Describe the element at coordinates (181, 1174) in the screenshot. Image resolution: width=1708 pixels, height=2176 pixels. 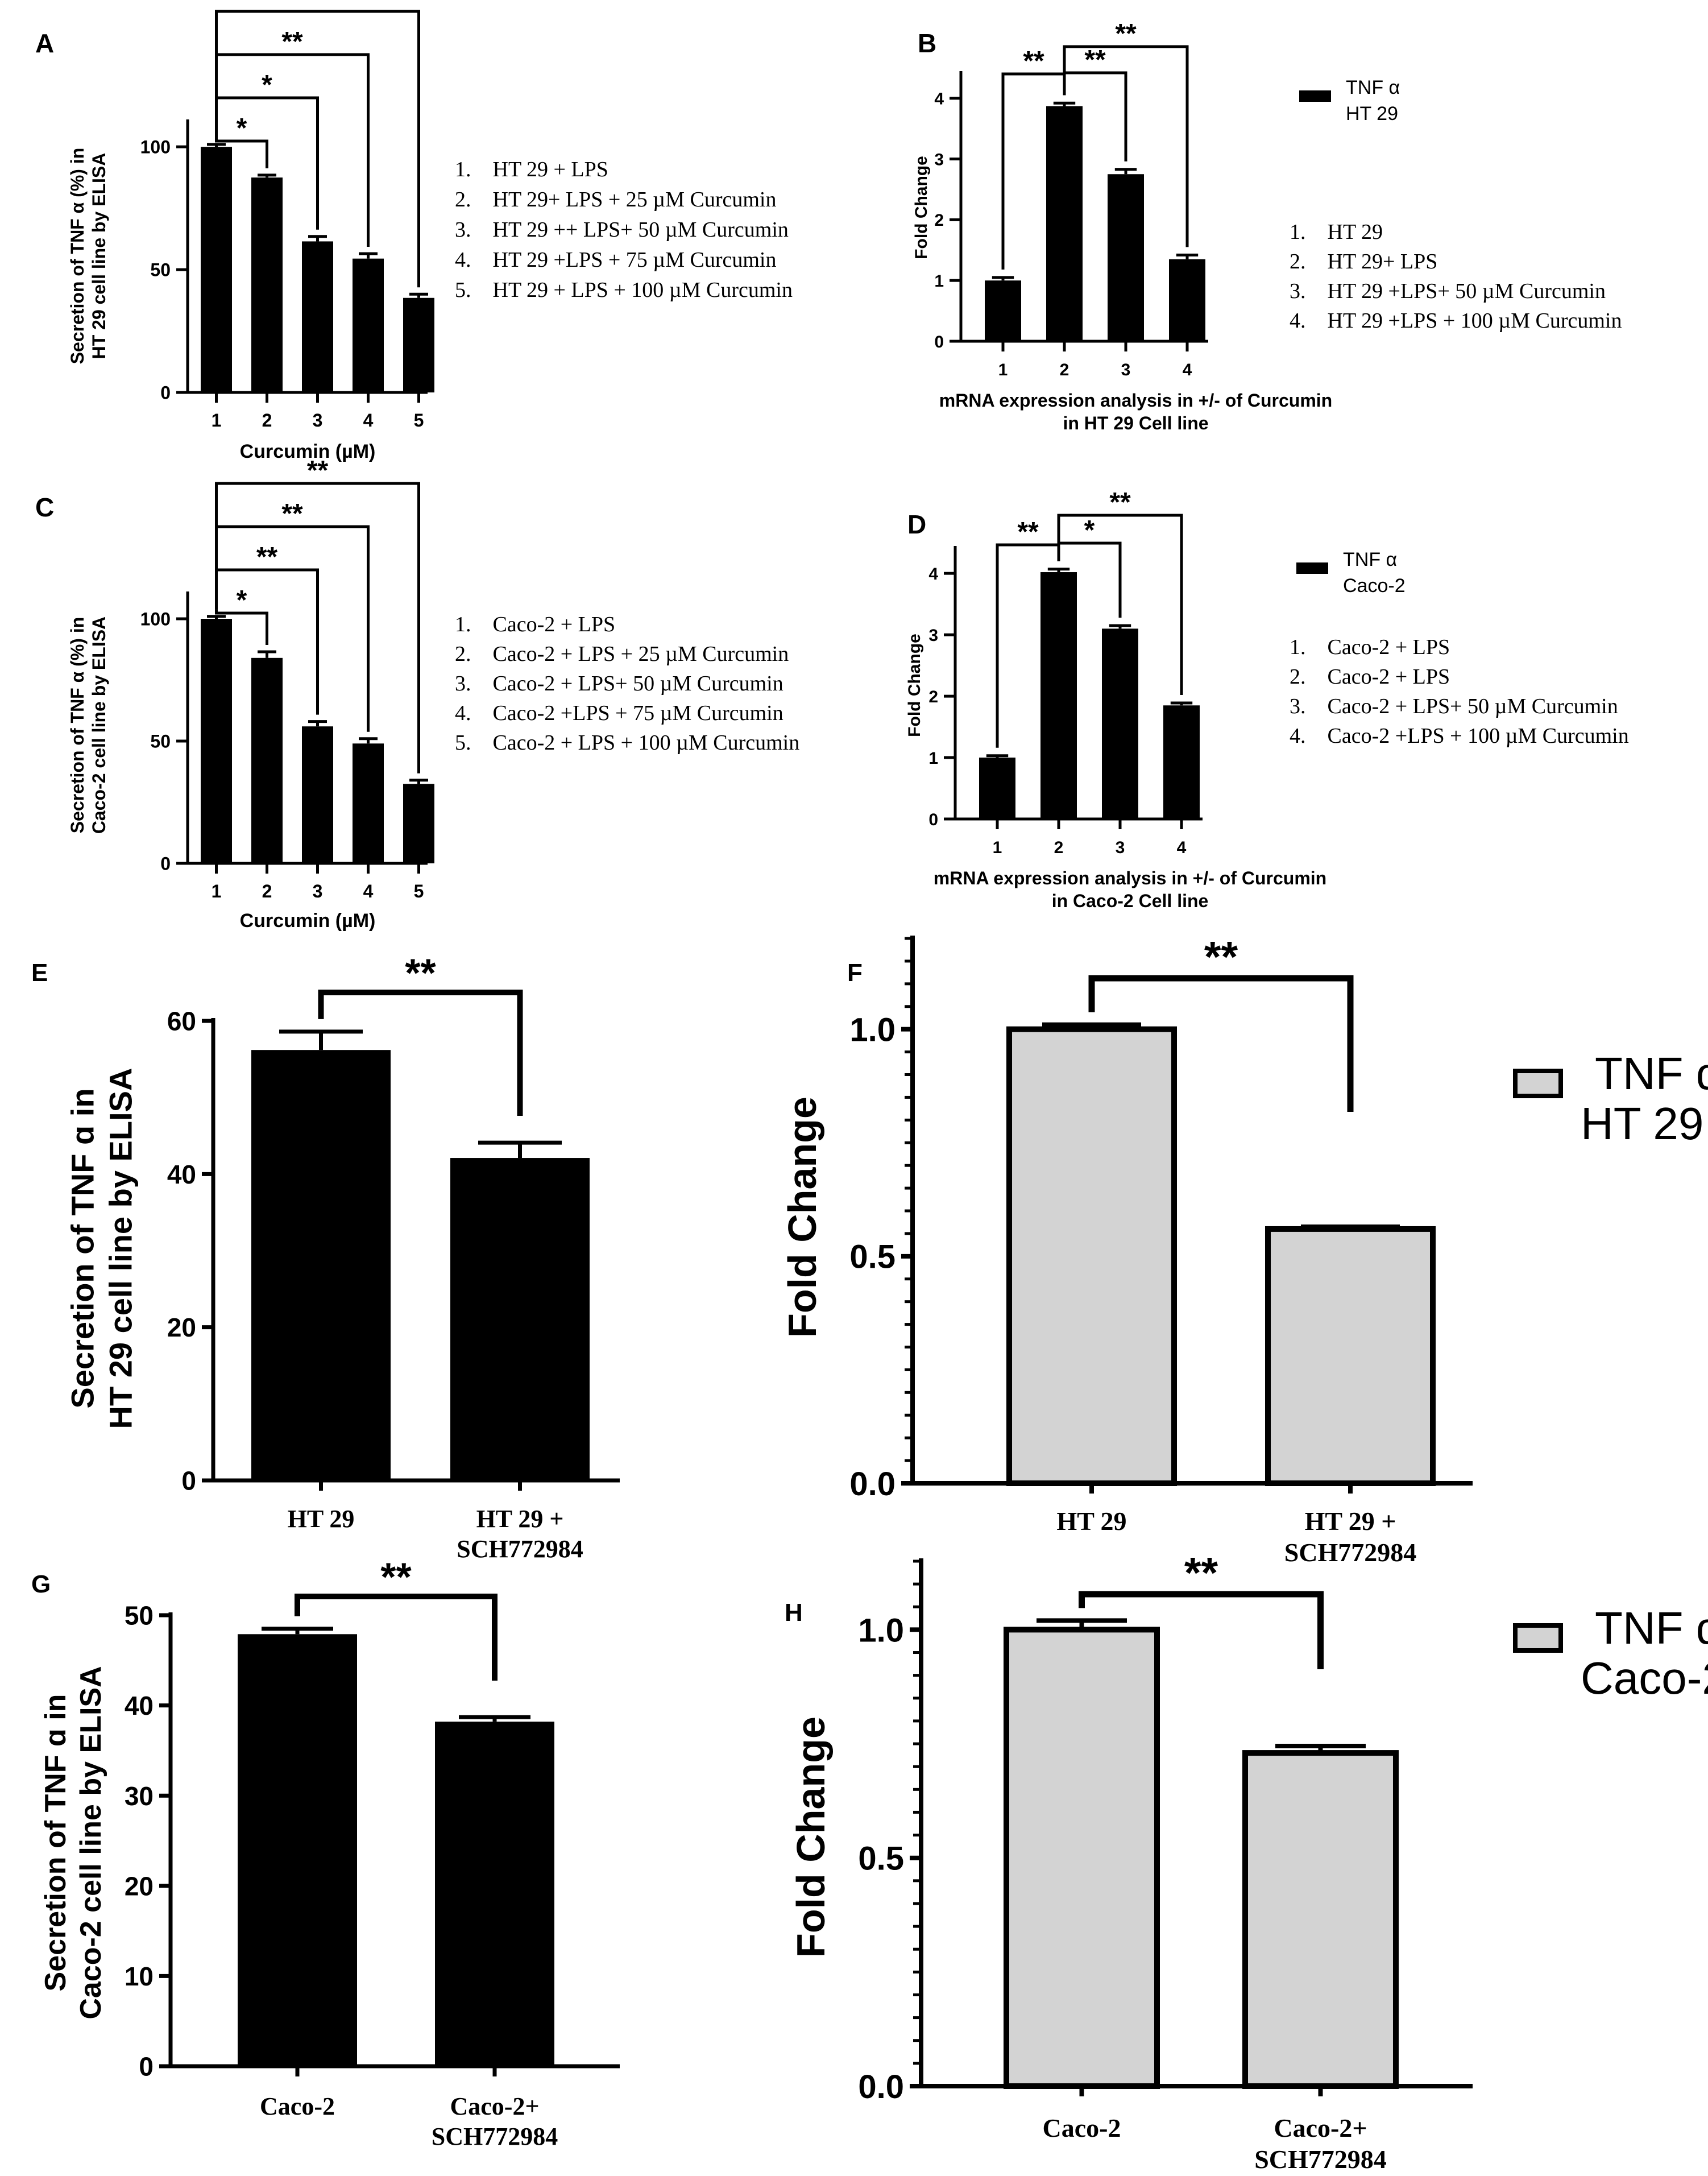
I see `y-tick-label: 40` at that location.